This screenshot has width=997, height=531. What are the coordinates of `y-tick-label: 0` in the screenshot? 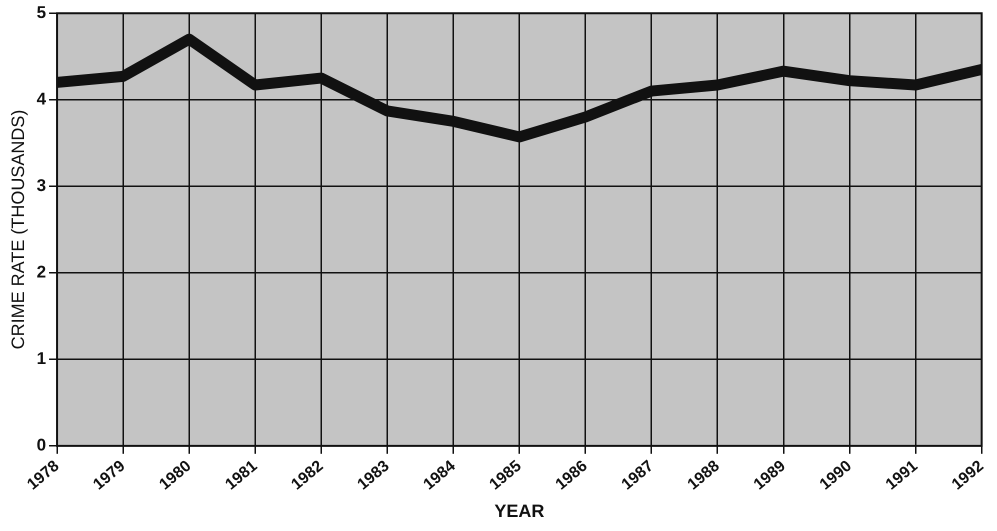 It's located at (41, 445).